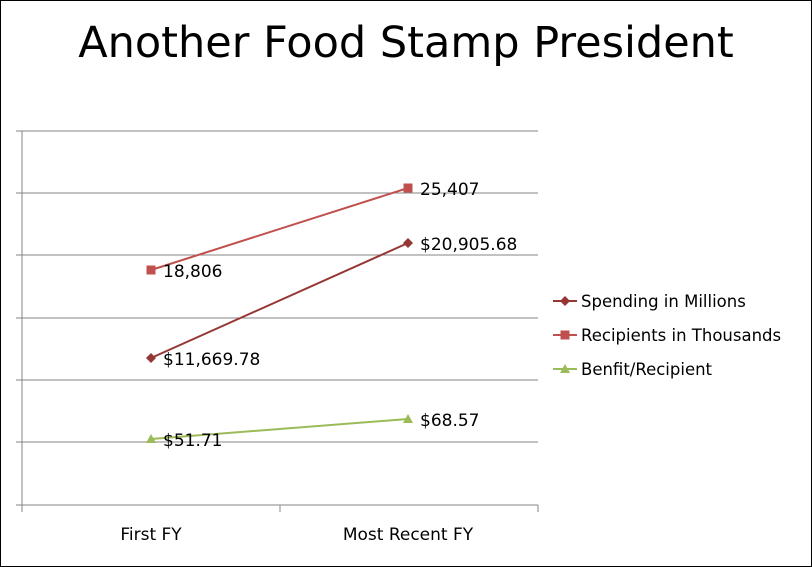 The width and height of the screenshot is (812, 567). Describe the element at coordinates (468, 245) in the screenshot. I see `data-label: $20,905.68` at that location.